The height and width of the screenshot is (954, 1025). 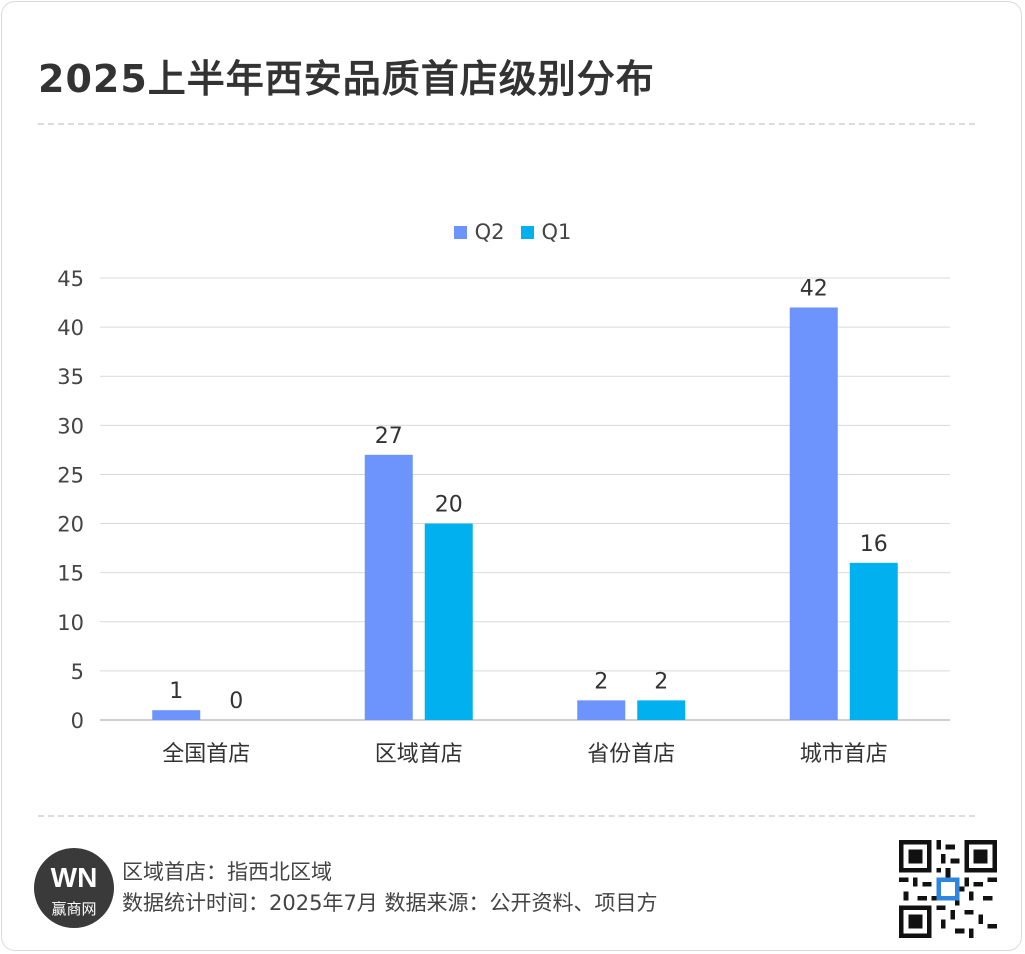 What do you see at coordinates (874, 544) in the screenshot?
I see `data-label: 16` at bounding box center [874, 544].